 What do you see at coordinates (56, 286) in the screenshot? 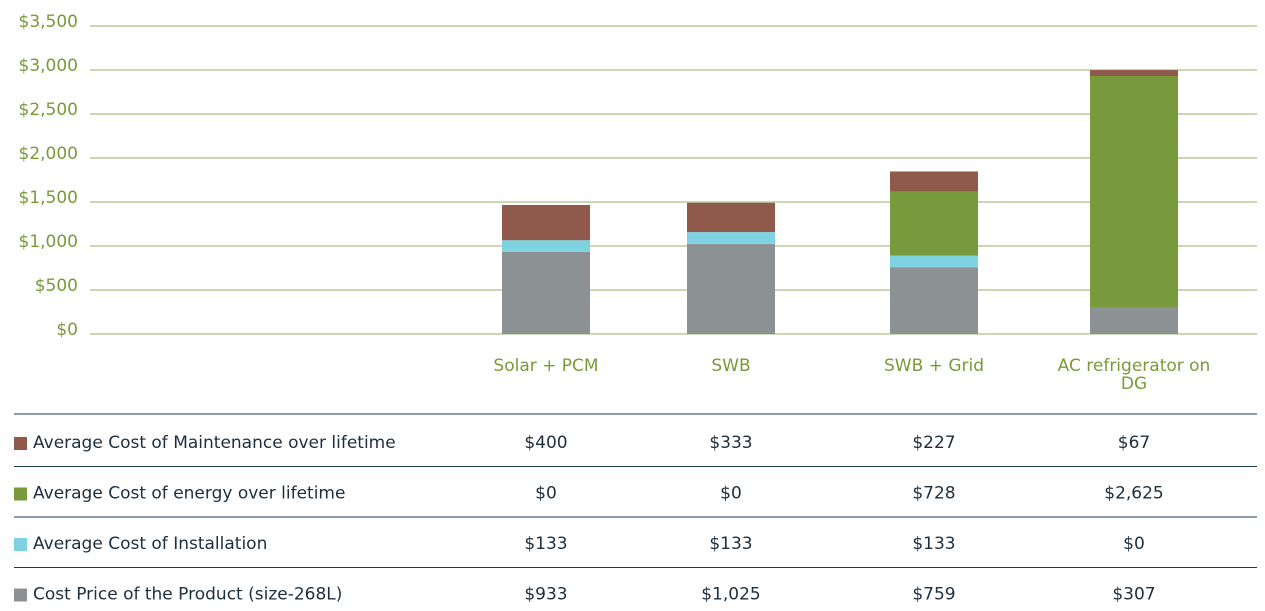
I see `y-tick-label: $500` at bounding box center [56, 286].